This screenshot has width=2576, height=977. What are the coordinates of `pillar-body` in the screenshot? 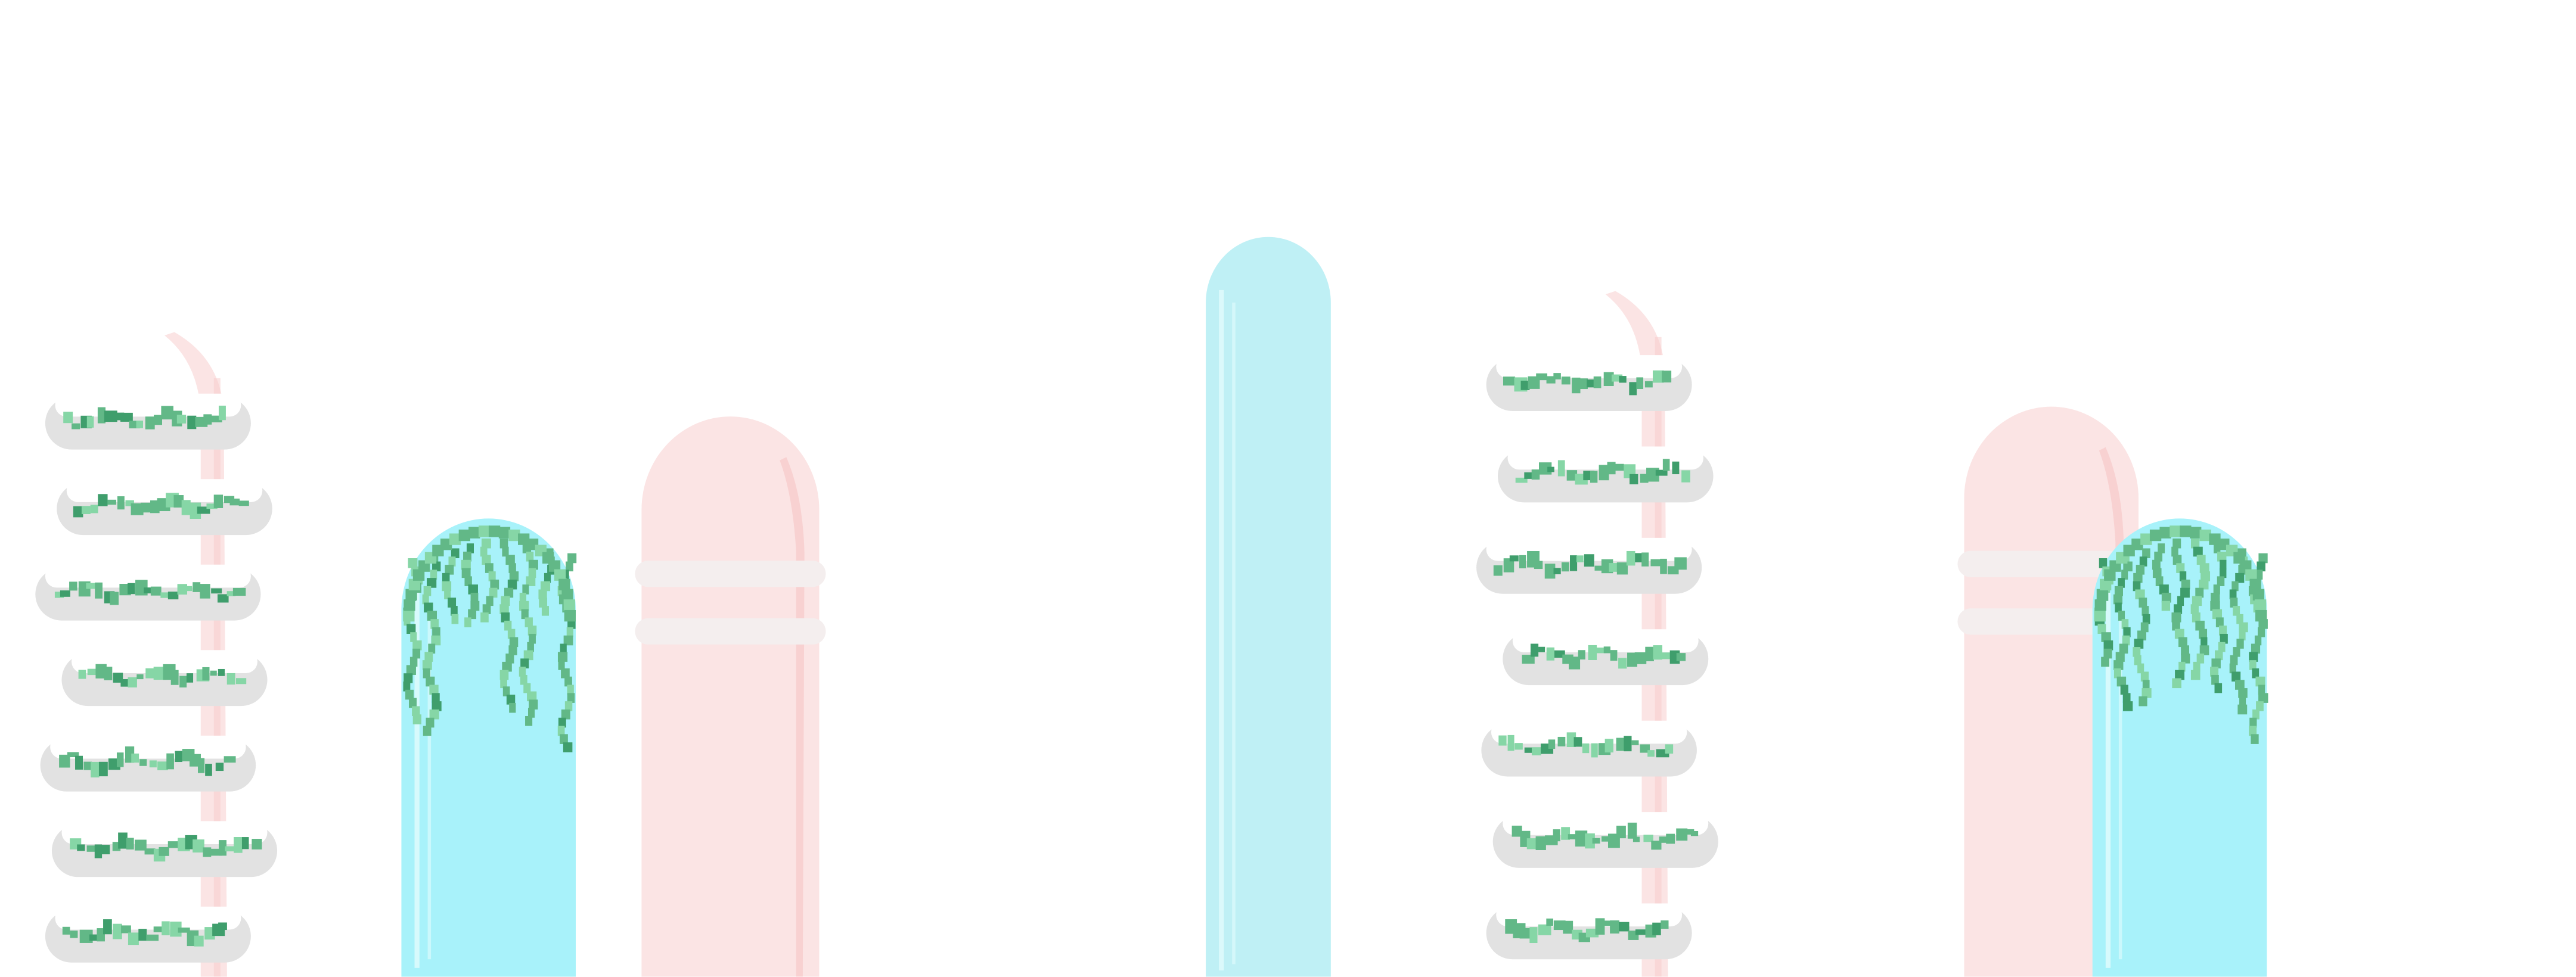 It's located at (1269, 607).